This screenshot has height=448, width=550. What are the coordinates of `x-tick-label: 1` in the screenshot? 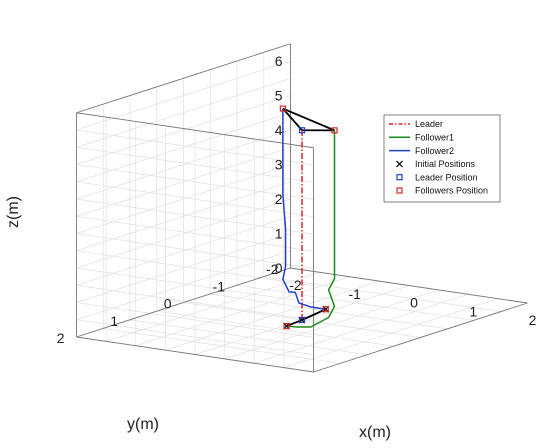 It's located at (473, 311).